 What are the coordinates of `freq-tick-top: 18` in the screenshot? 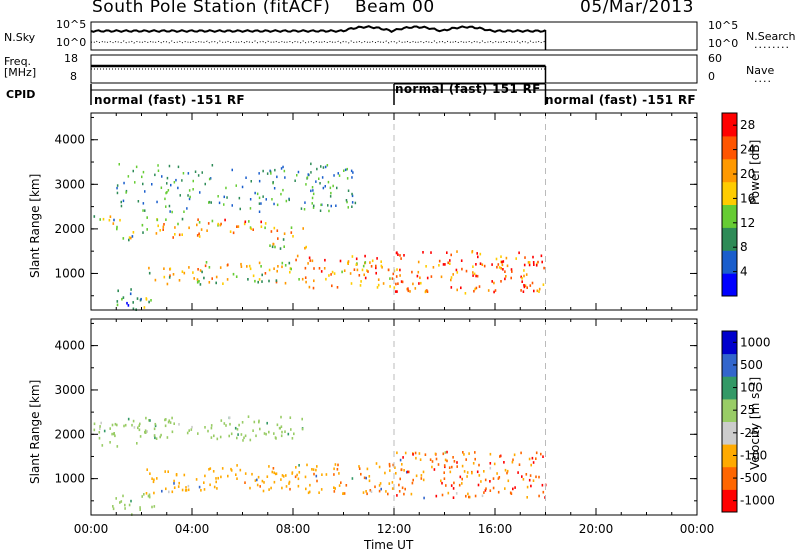 It's located at (71, 58).